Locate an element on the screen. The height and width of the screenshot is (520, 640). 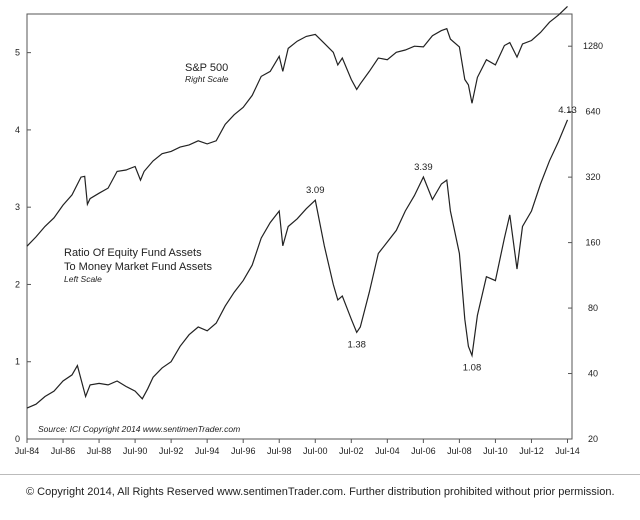
x-tick-label: Jul-10 is located at coordinates (495, 451).